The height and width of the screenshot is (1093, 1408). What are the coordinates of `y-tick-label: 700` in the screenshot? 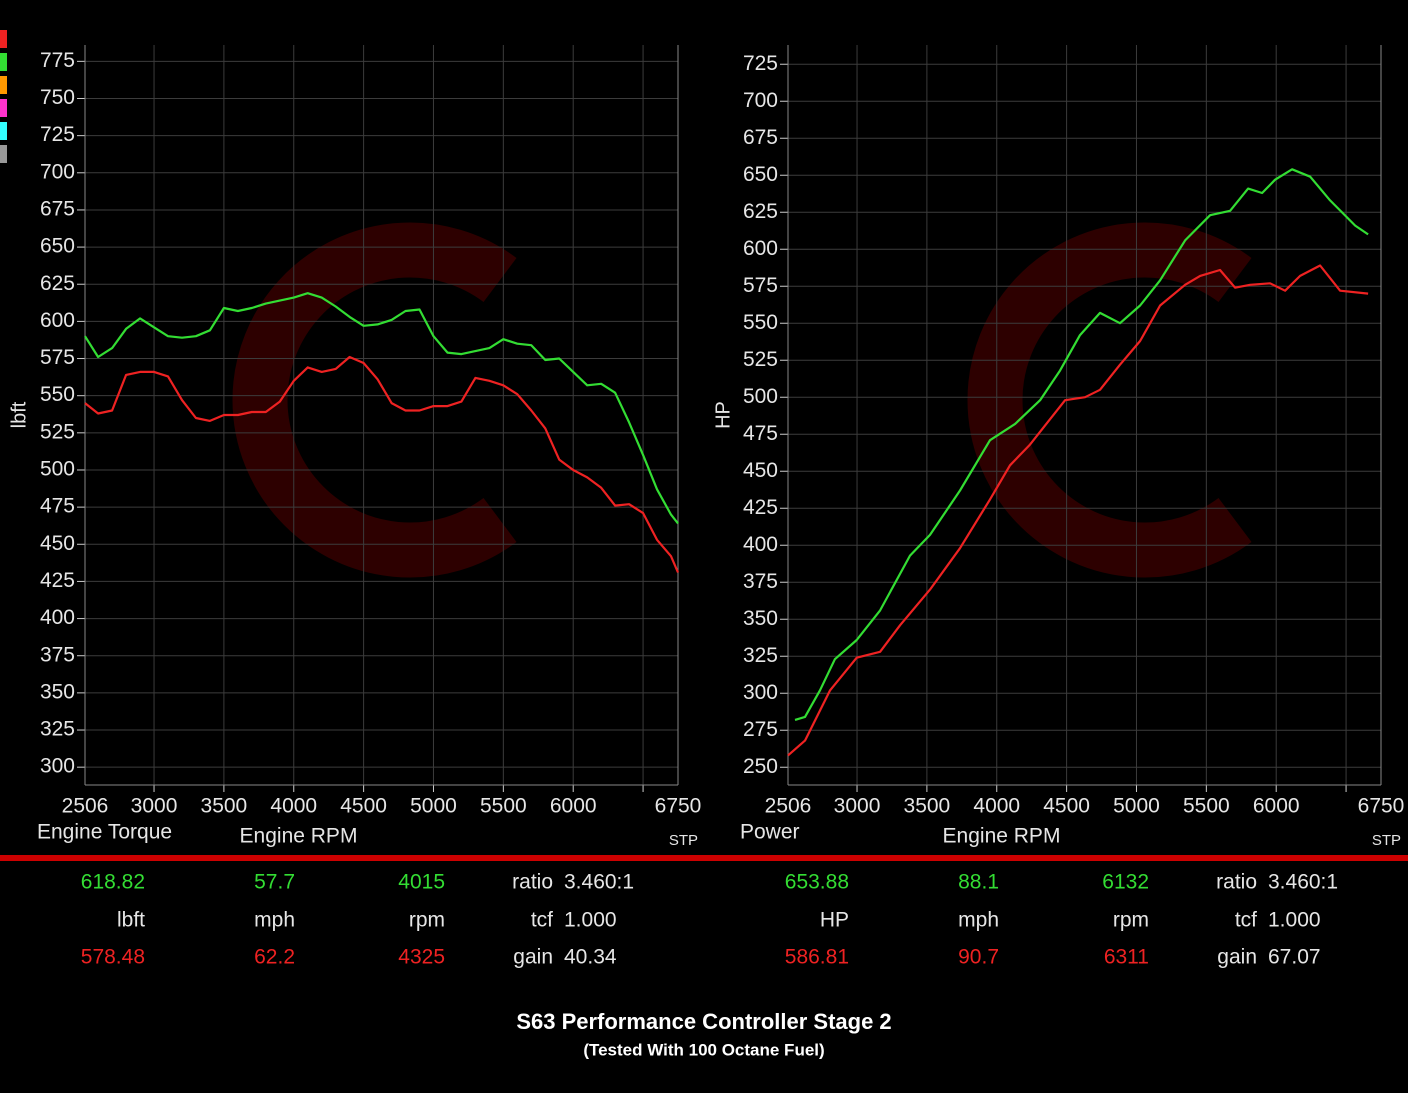 It's located at (760, 100).